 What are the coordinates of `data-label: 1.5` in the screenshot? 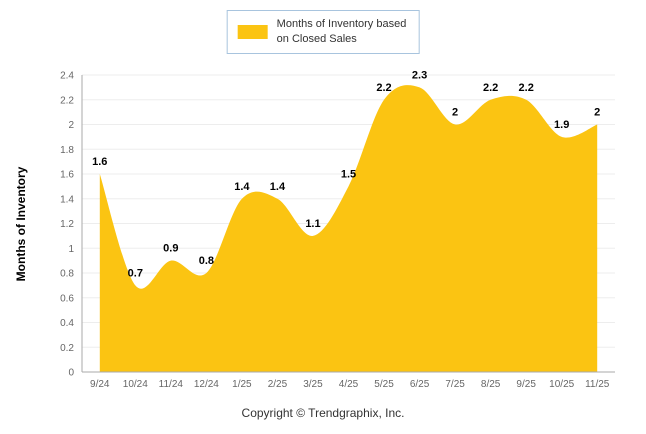 It's located at (348, 174).